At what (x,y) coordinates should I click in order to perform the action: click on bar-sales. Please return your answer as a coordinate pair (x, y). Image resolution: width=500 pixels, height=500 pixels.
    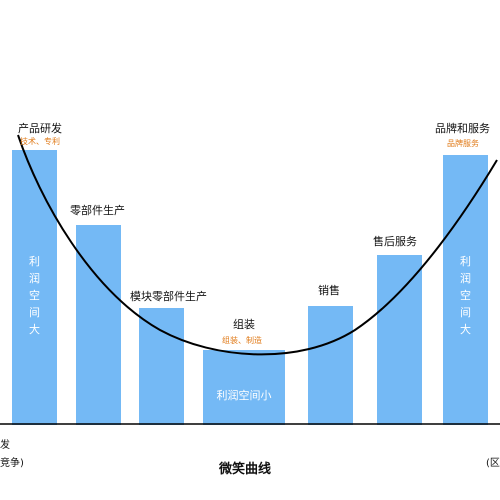
    Looking at the image, I should click on (330, 365).